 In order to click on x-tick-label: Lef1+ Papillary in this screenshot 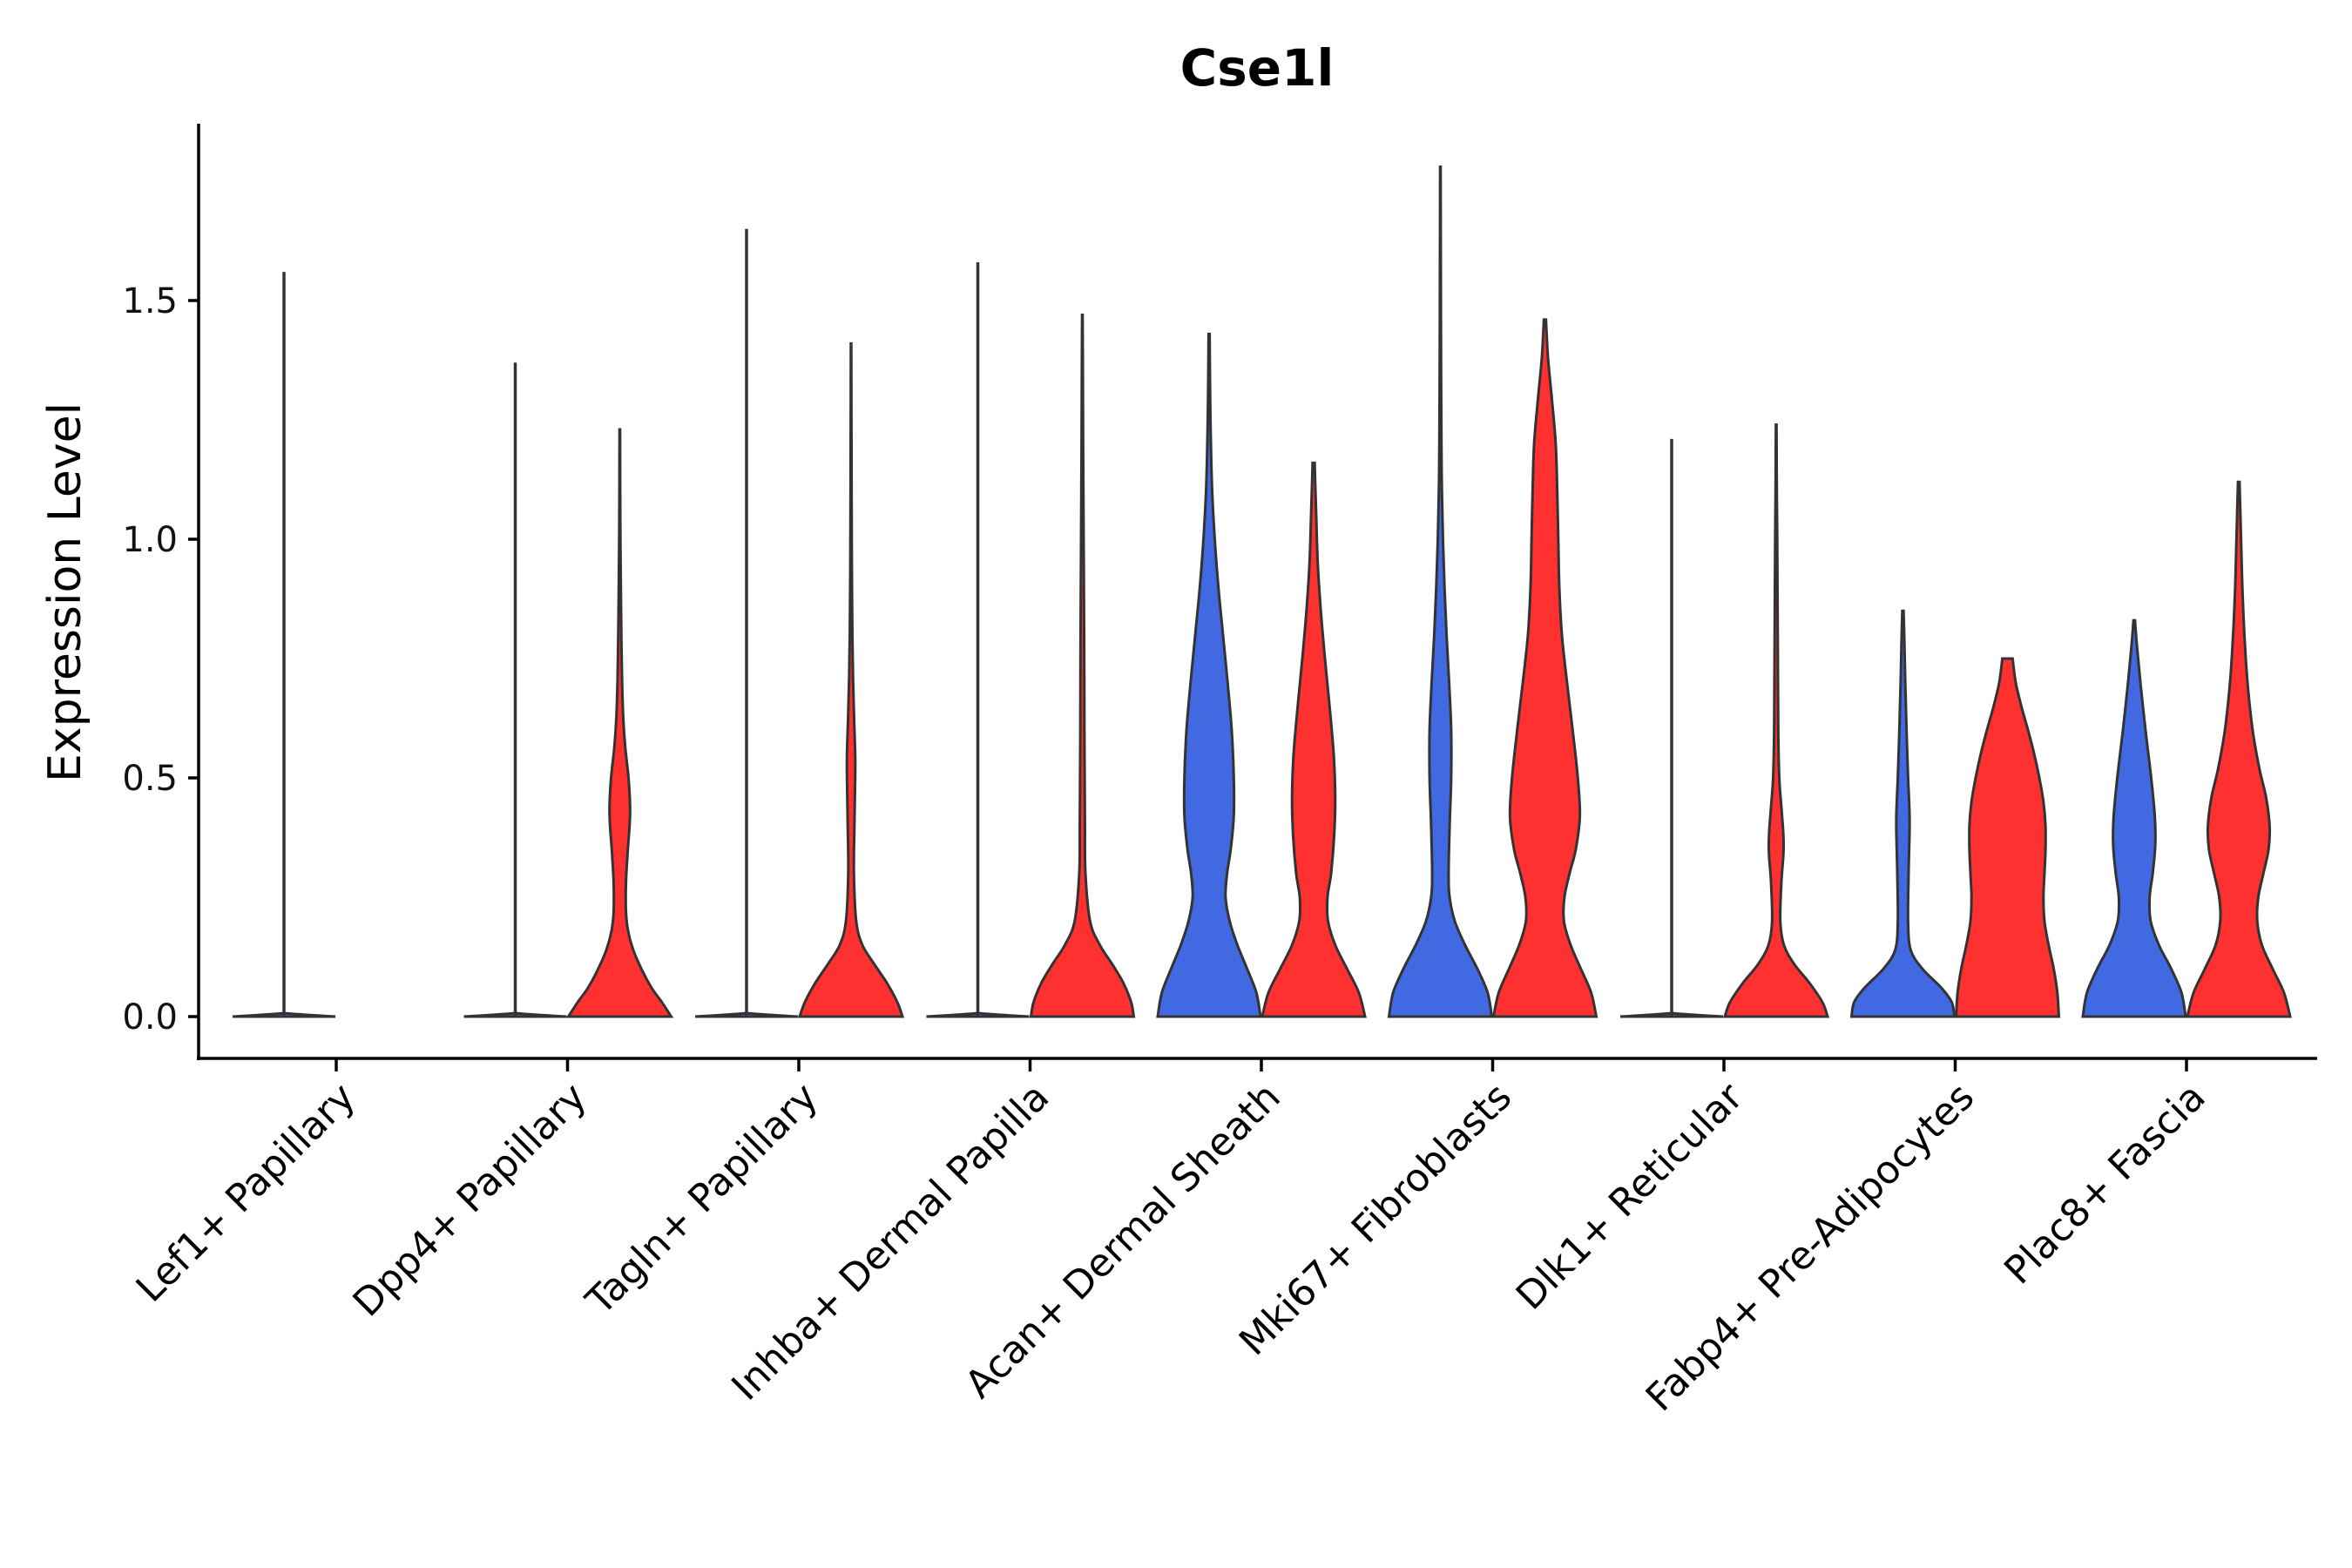, I will do `click(246, 1193)`.